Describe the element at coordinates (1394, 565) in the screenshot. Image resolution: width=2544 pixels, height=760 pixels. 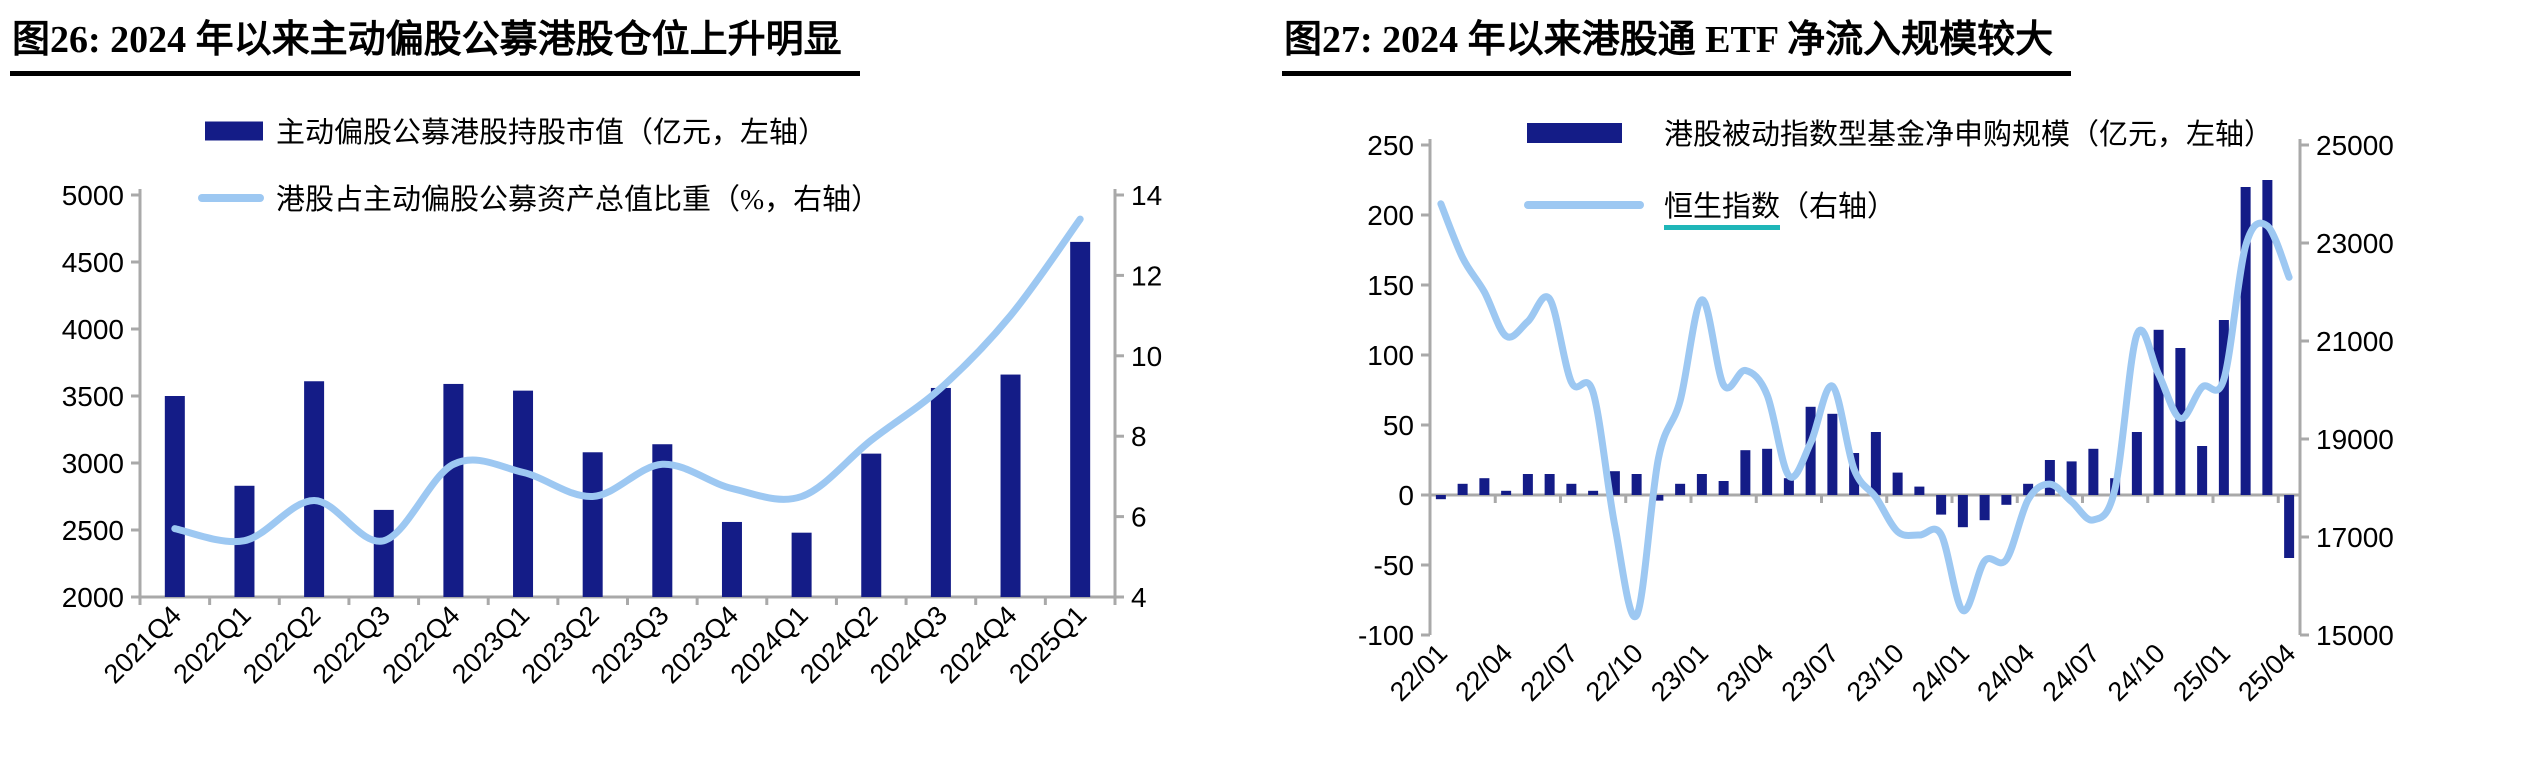
I see `y-left-tick-label: -50` at that location.